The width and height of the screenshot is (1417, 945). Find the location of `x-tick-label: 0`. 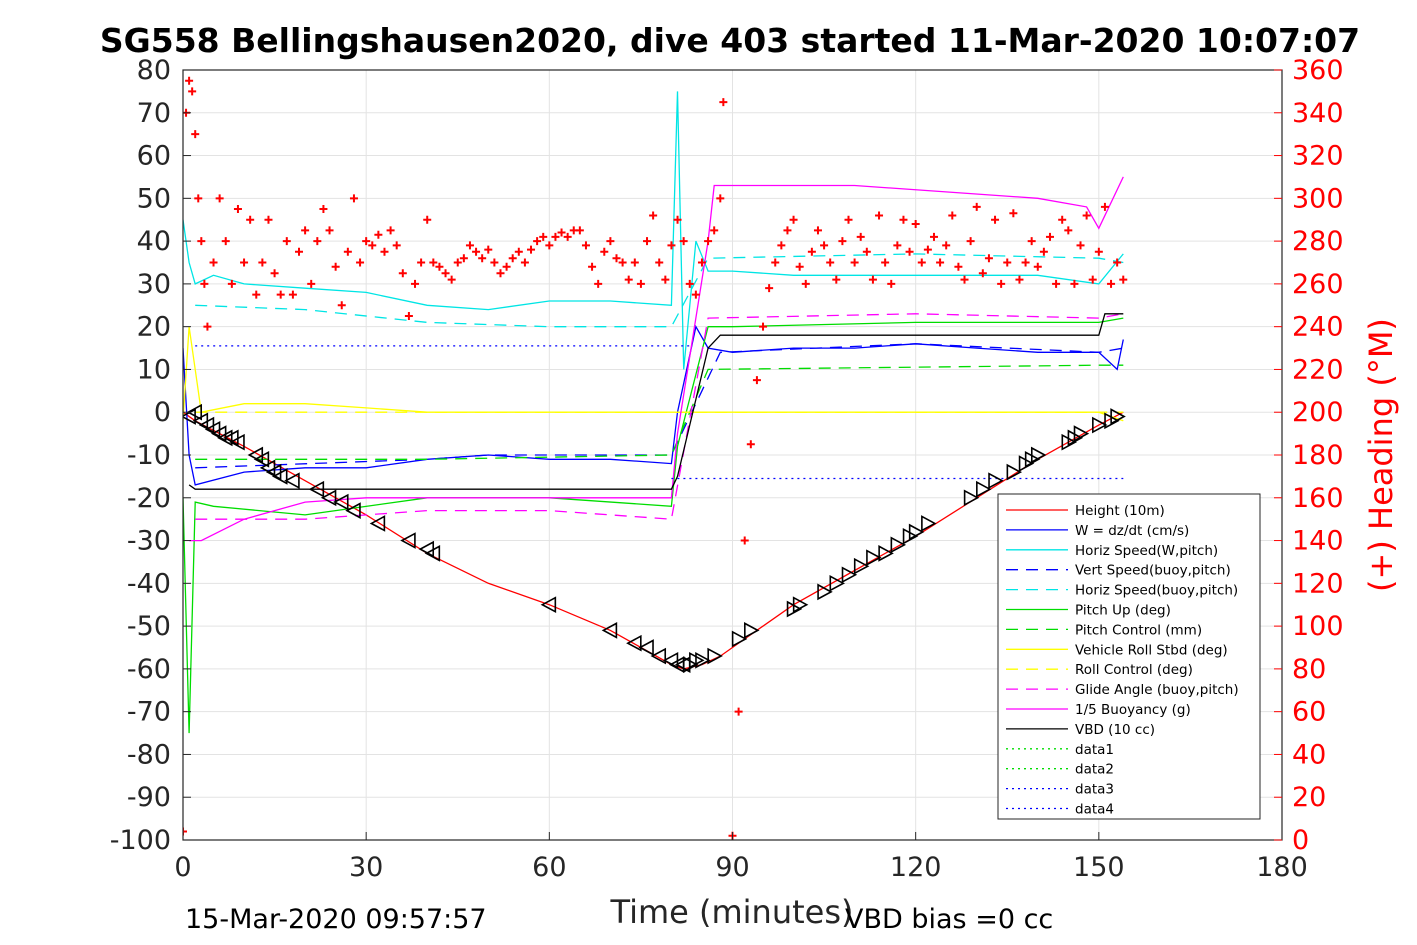

x-tick-label: 0 is located at coordinates (182, 867).